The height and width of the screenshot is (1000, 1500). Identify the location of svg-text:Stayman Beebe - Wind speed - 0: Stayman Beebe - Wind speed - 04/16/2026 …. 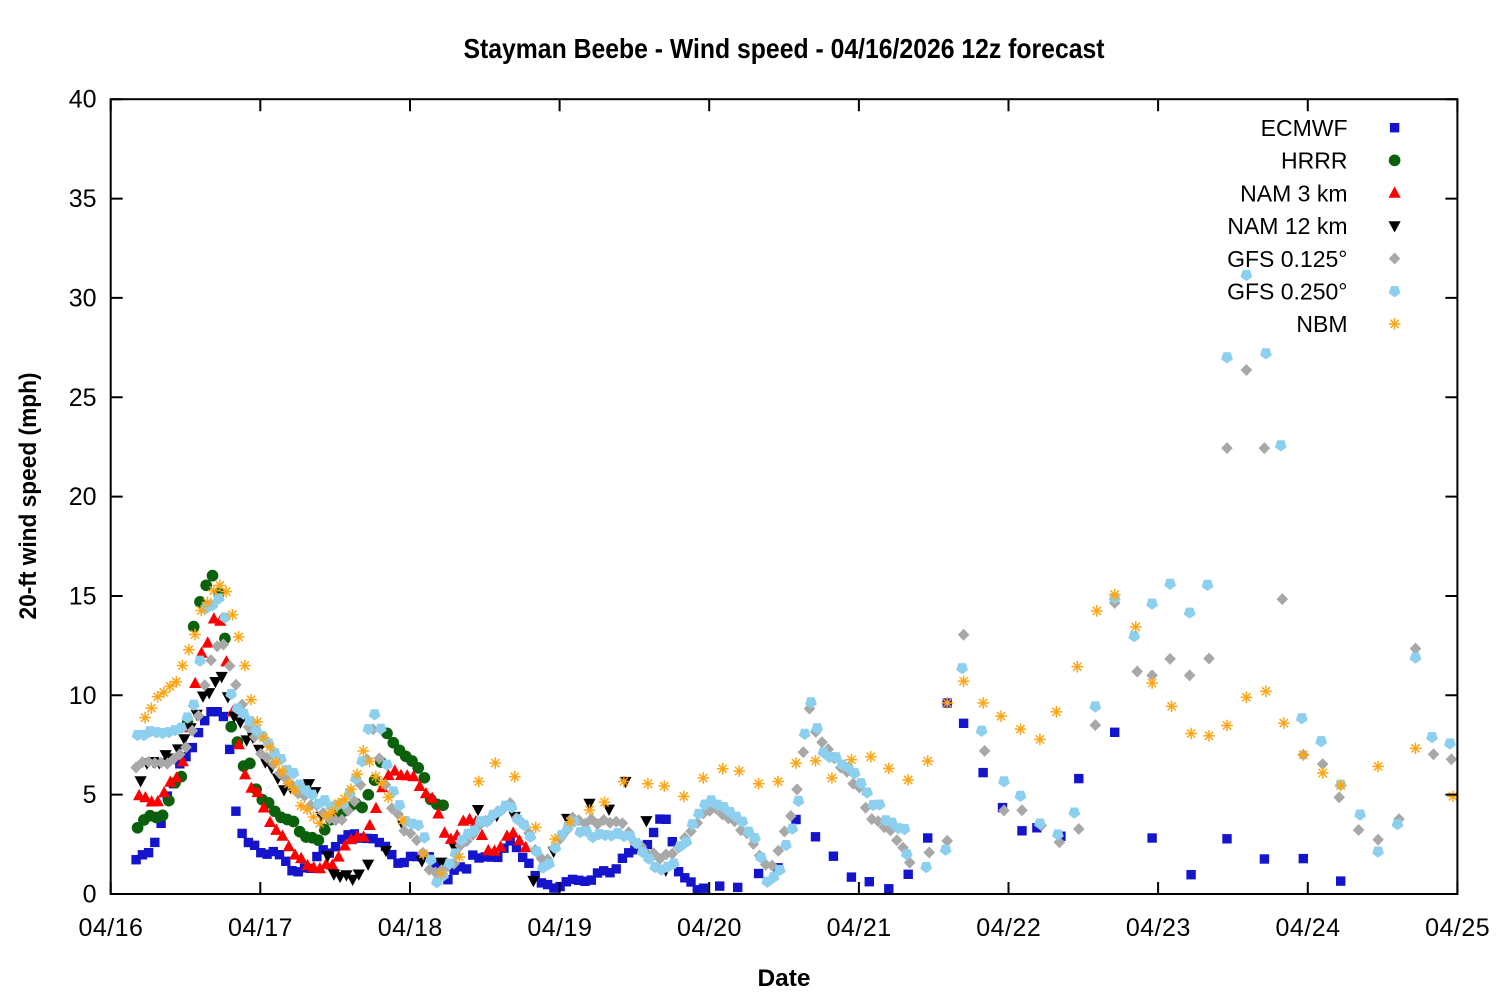
(784, 48).